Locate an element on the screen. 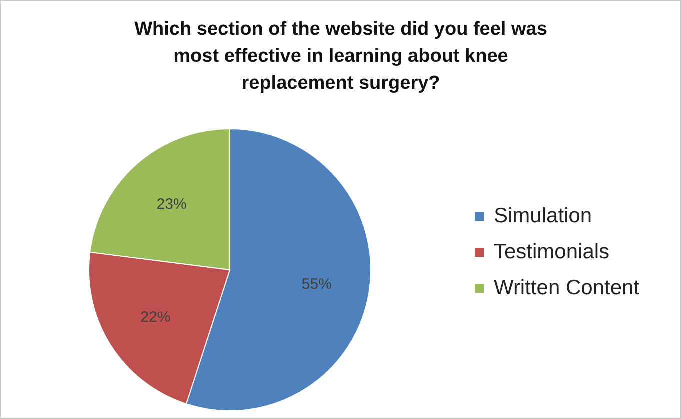 The width and height of the screenshot is (681, 419). data-label: 55% is located at coordinates (317, 284).